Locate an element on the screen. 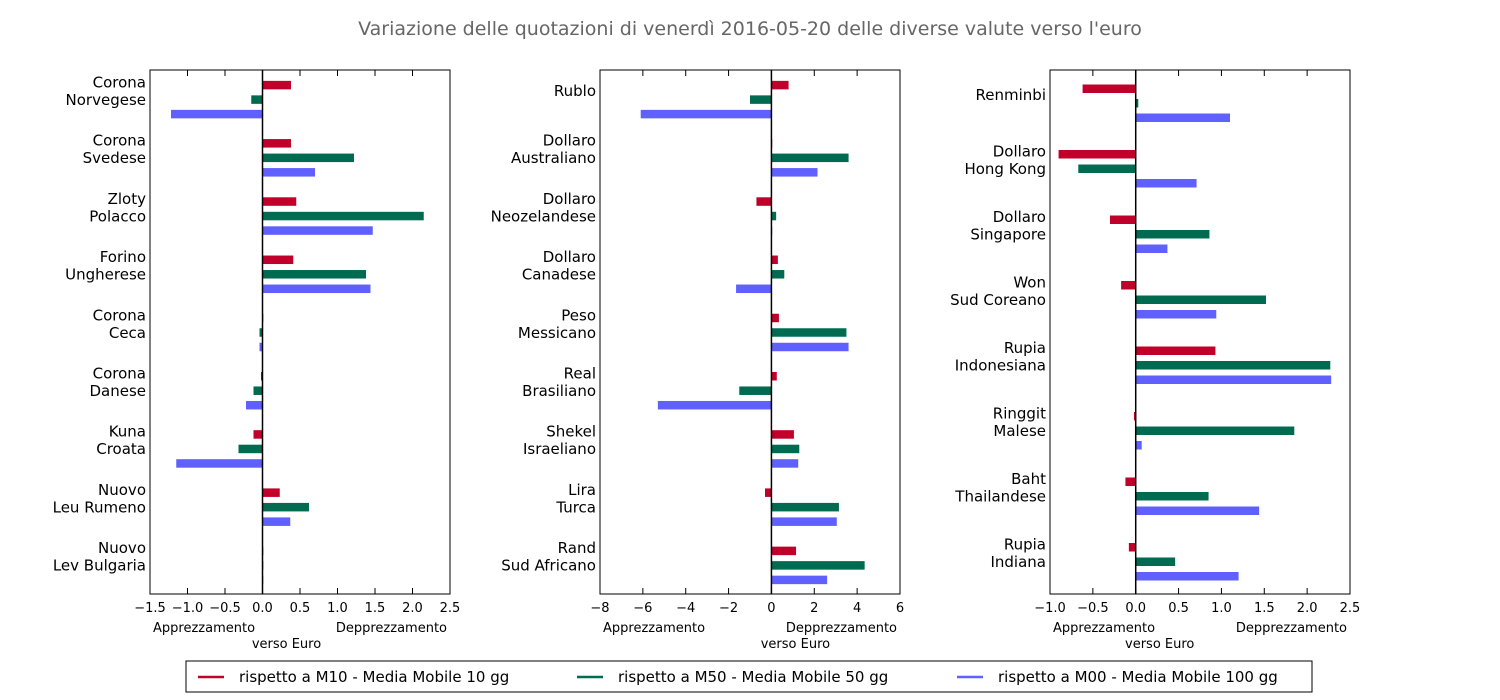 Image resolution: width=1500 pixels, height=700 pixels. category-label: Ringgit Malese is located at coordinates (1019, 423).